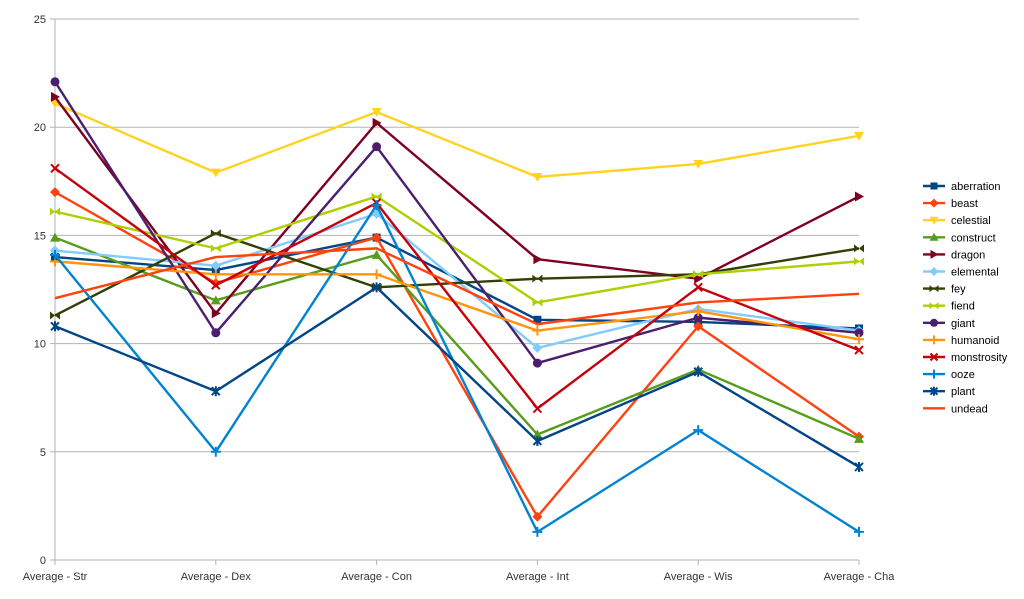  What do you see at coordinates (963, 392) in the screenshot?
I see `legend-label: plant` at bounding box center [963, 392].